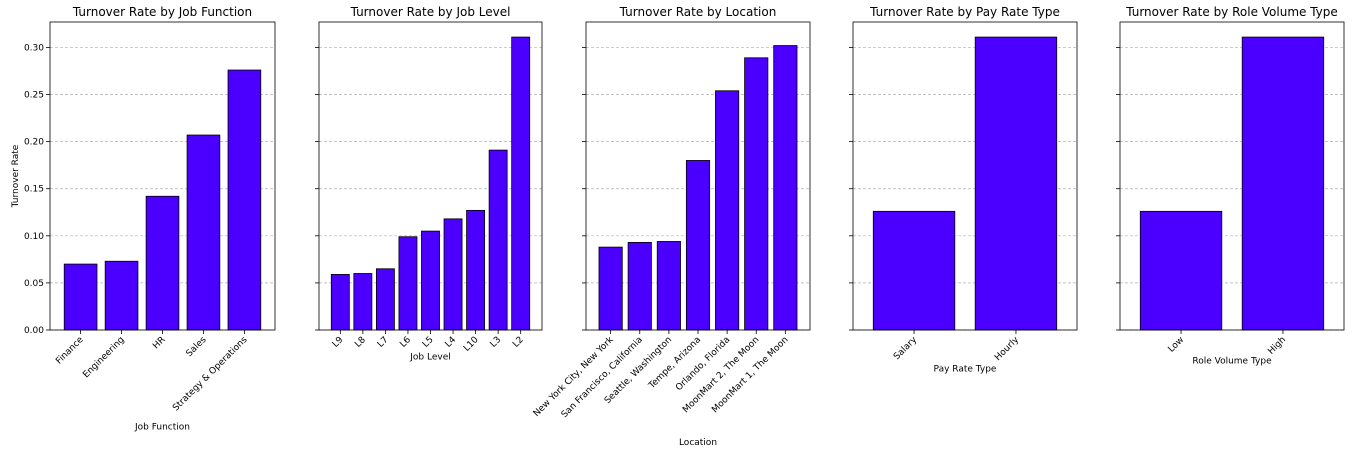 This screenshot has width=1367, height=456. I want to click on bar-sales, so click(203, 232).